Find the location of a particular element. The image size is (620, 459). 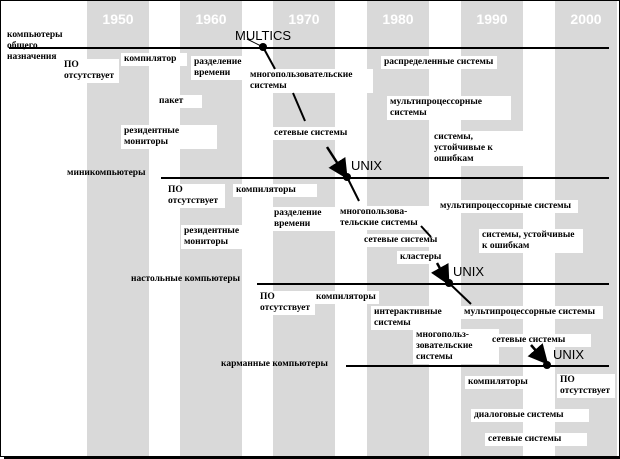

feature-box: многопольз-зовательские системы is located at coordinates (456, 346).